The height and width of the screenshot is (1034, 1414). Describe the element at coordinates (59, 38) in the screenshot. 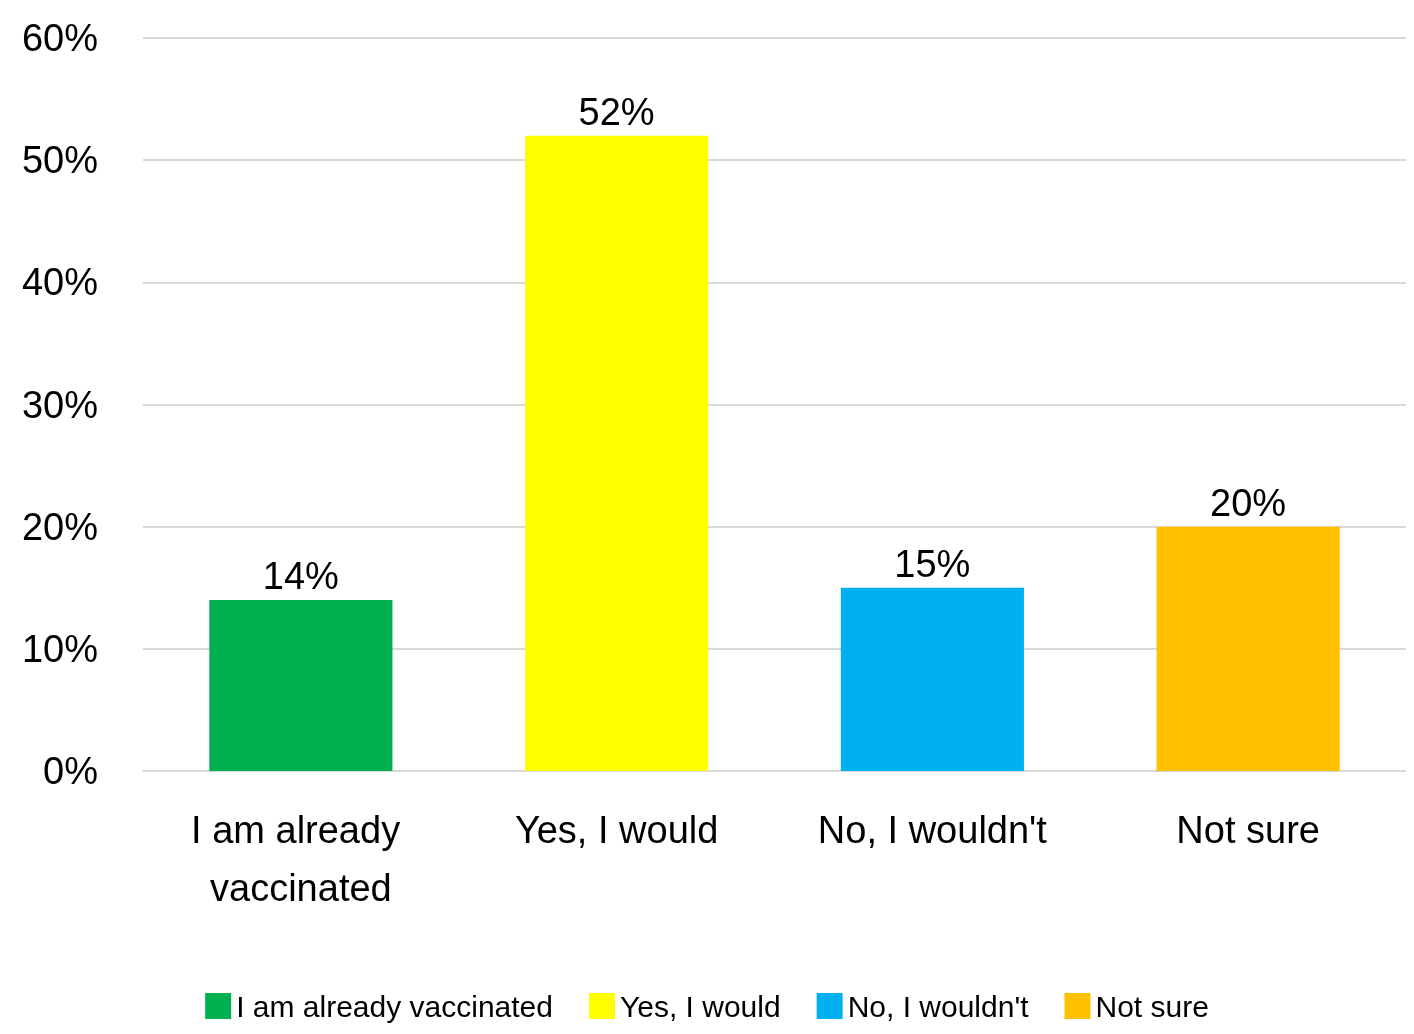

I see `y-tick-label: 60%` at that location.